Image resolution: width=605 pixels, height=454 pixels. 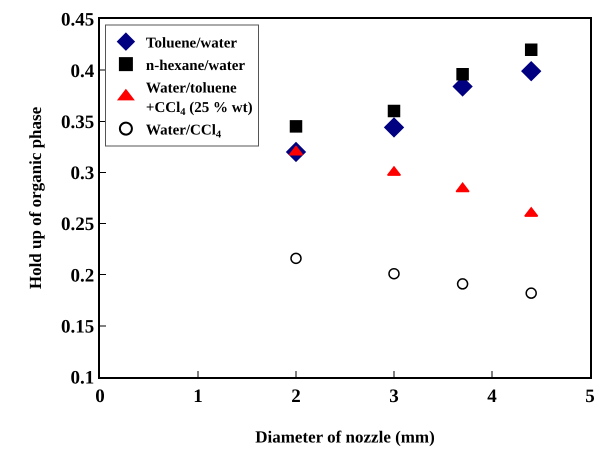 I want to click on x-tick-label: 5, so click(x=590, y=396).